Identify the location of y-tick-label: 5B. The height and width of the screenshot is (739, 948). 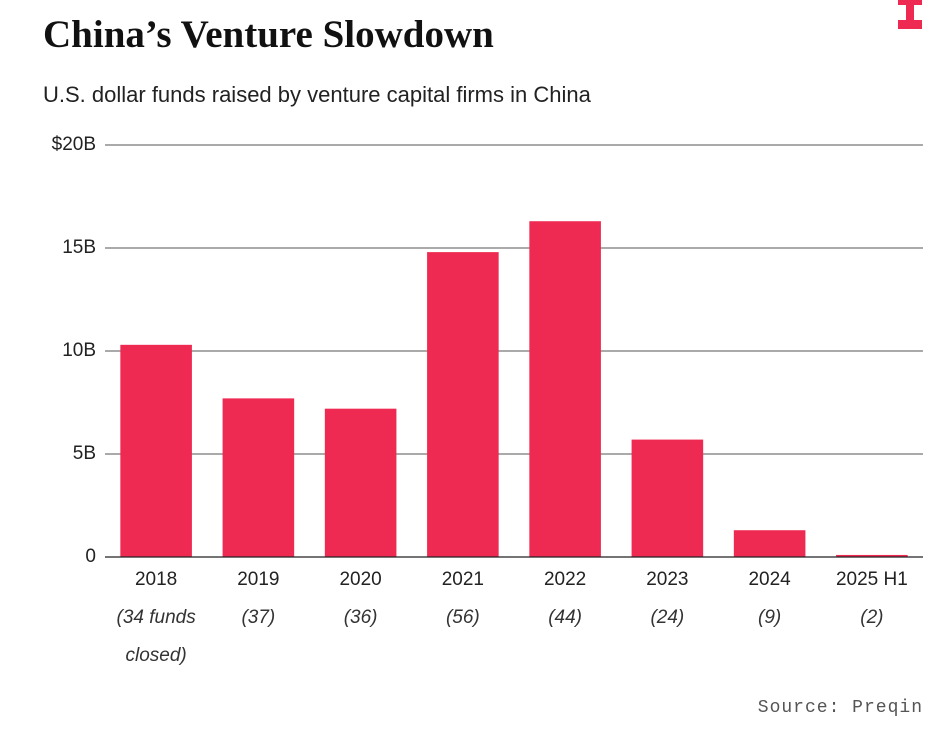
(84, 453).